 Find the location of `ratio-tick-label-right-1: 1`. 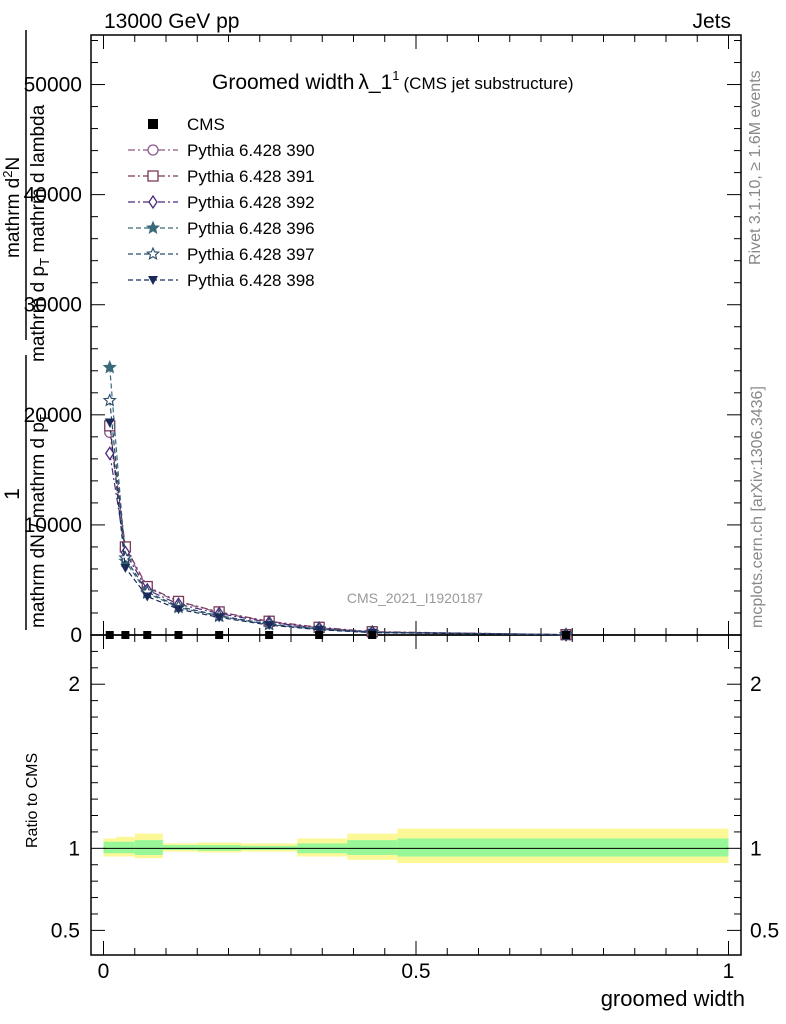

ratio-tick-label-right-1: 1 is located at coordinates (756, 848).